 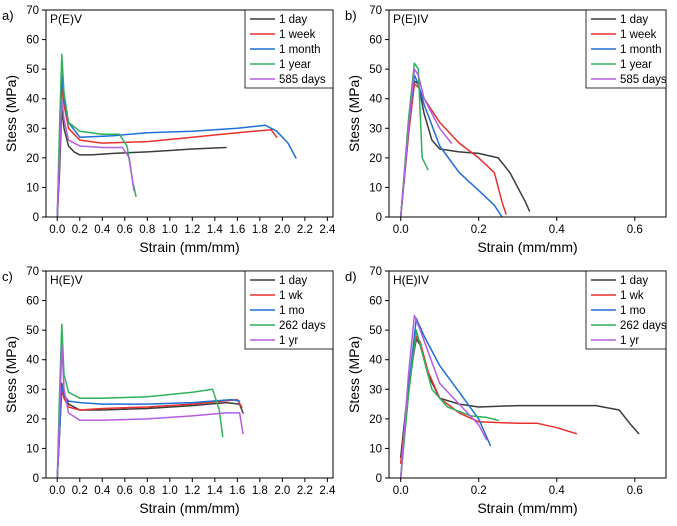 I want to click on chart-3-x-tick-label: 0.0, so click(x=57, y=491).